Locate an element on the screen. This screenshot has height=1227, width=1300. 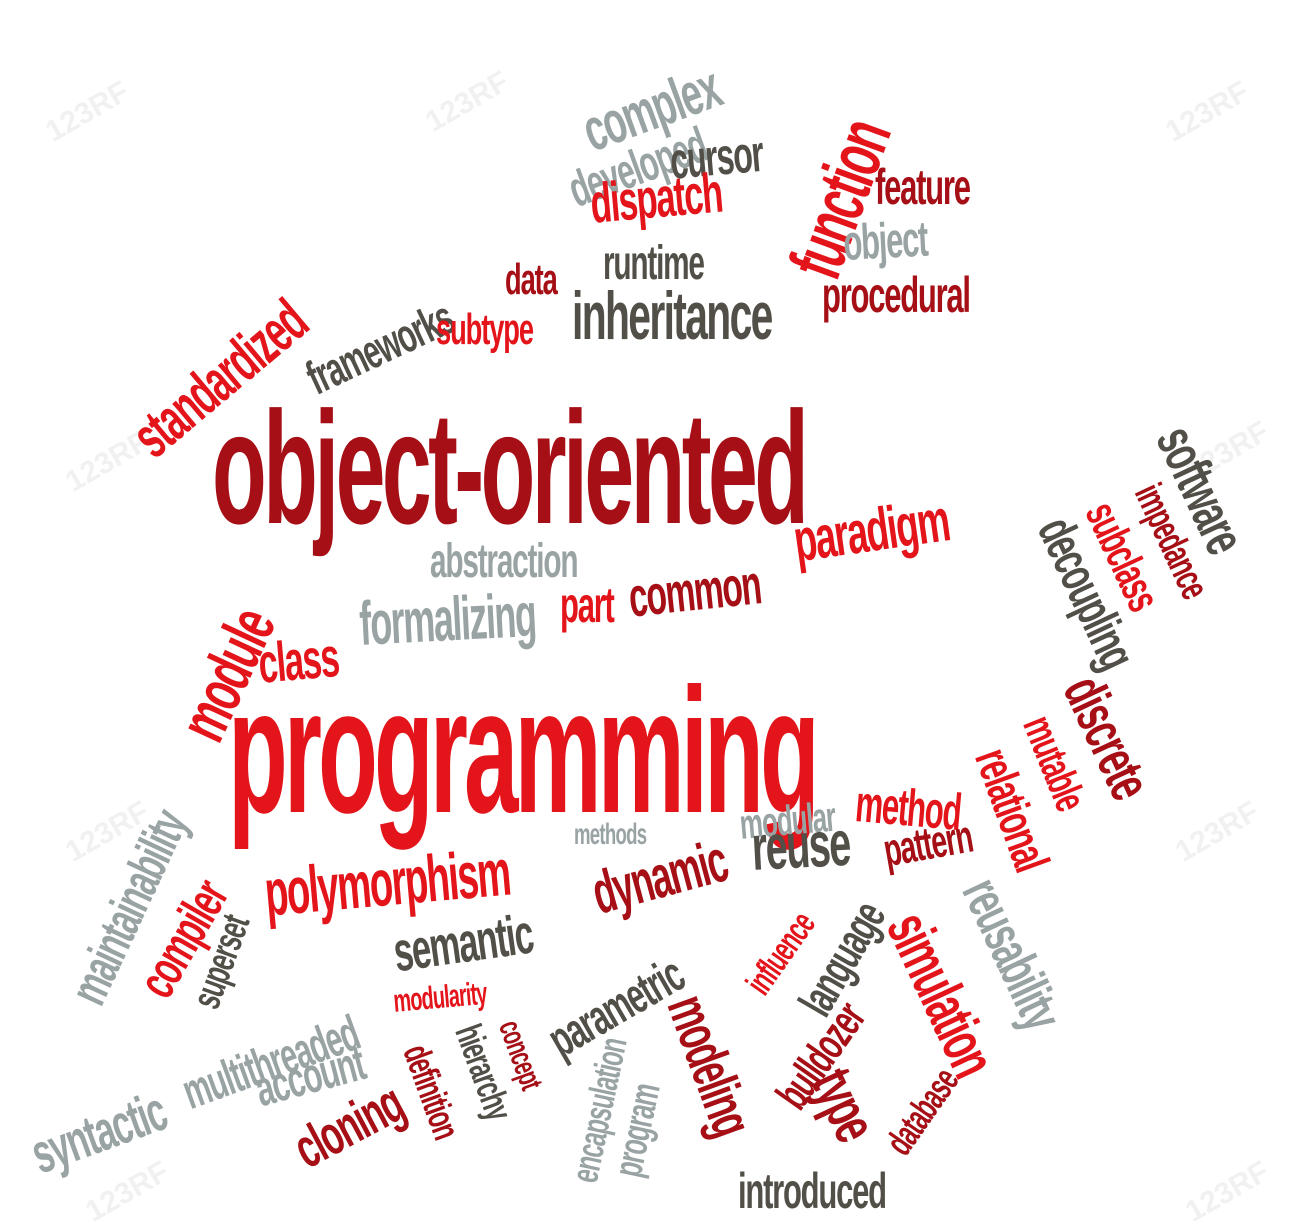
word-inheritance: inheritance is located at coordinates (672, 316).